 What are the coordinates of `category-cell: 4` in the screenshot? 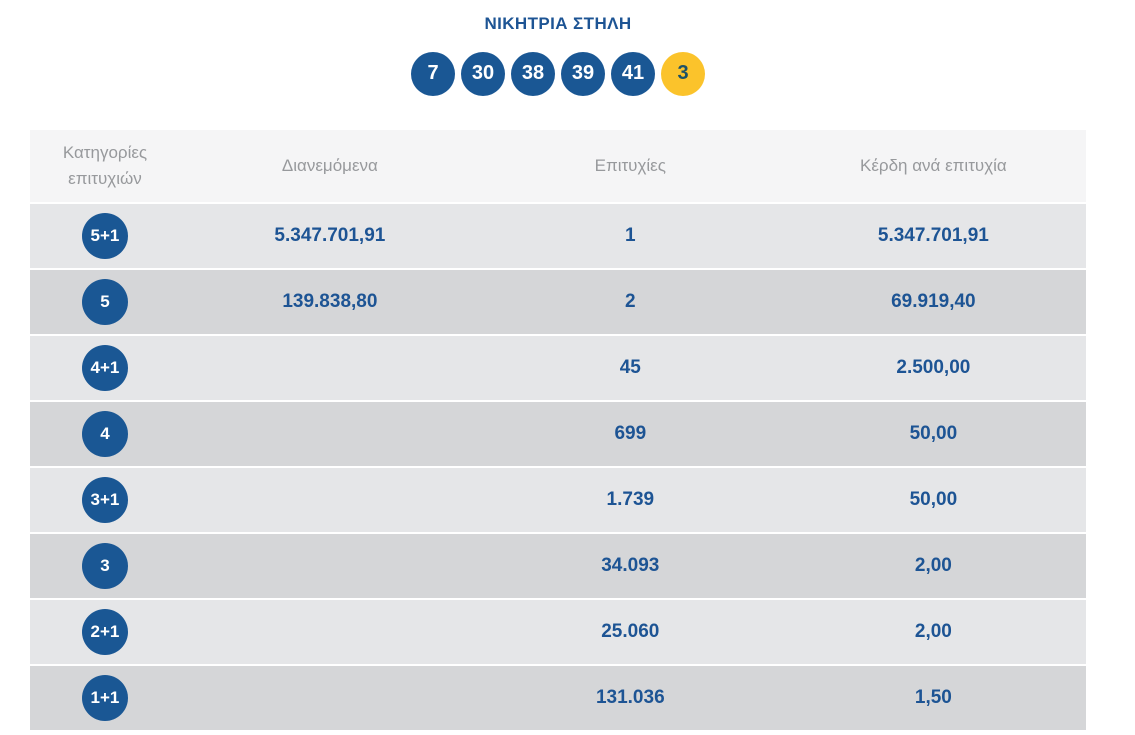 It's located at (105, 434).